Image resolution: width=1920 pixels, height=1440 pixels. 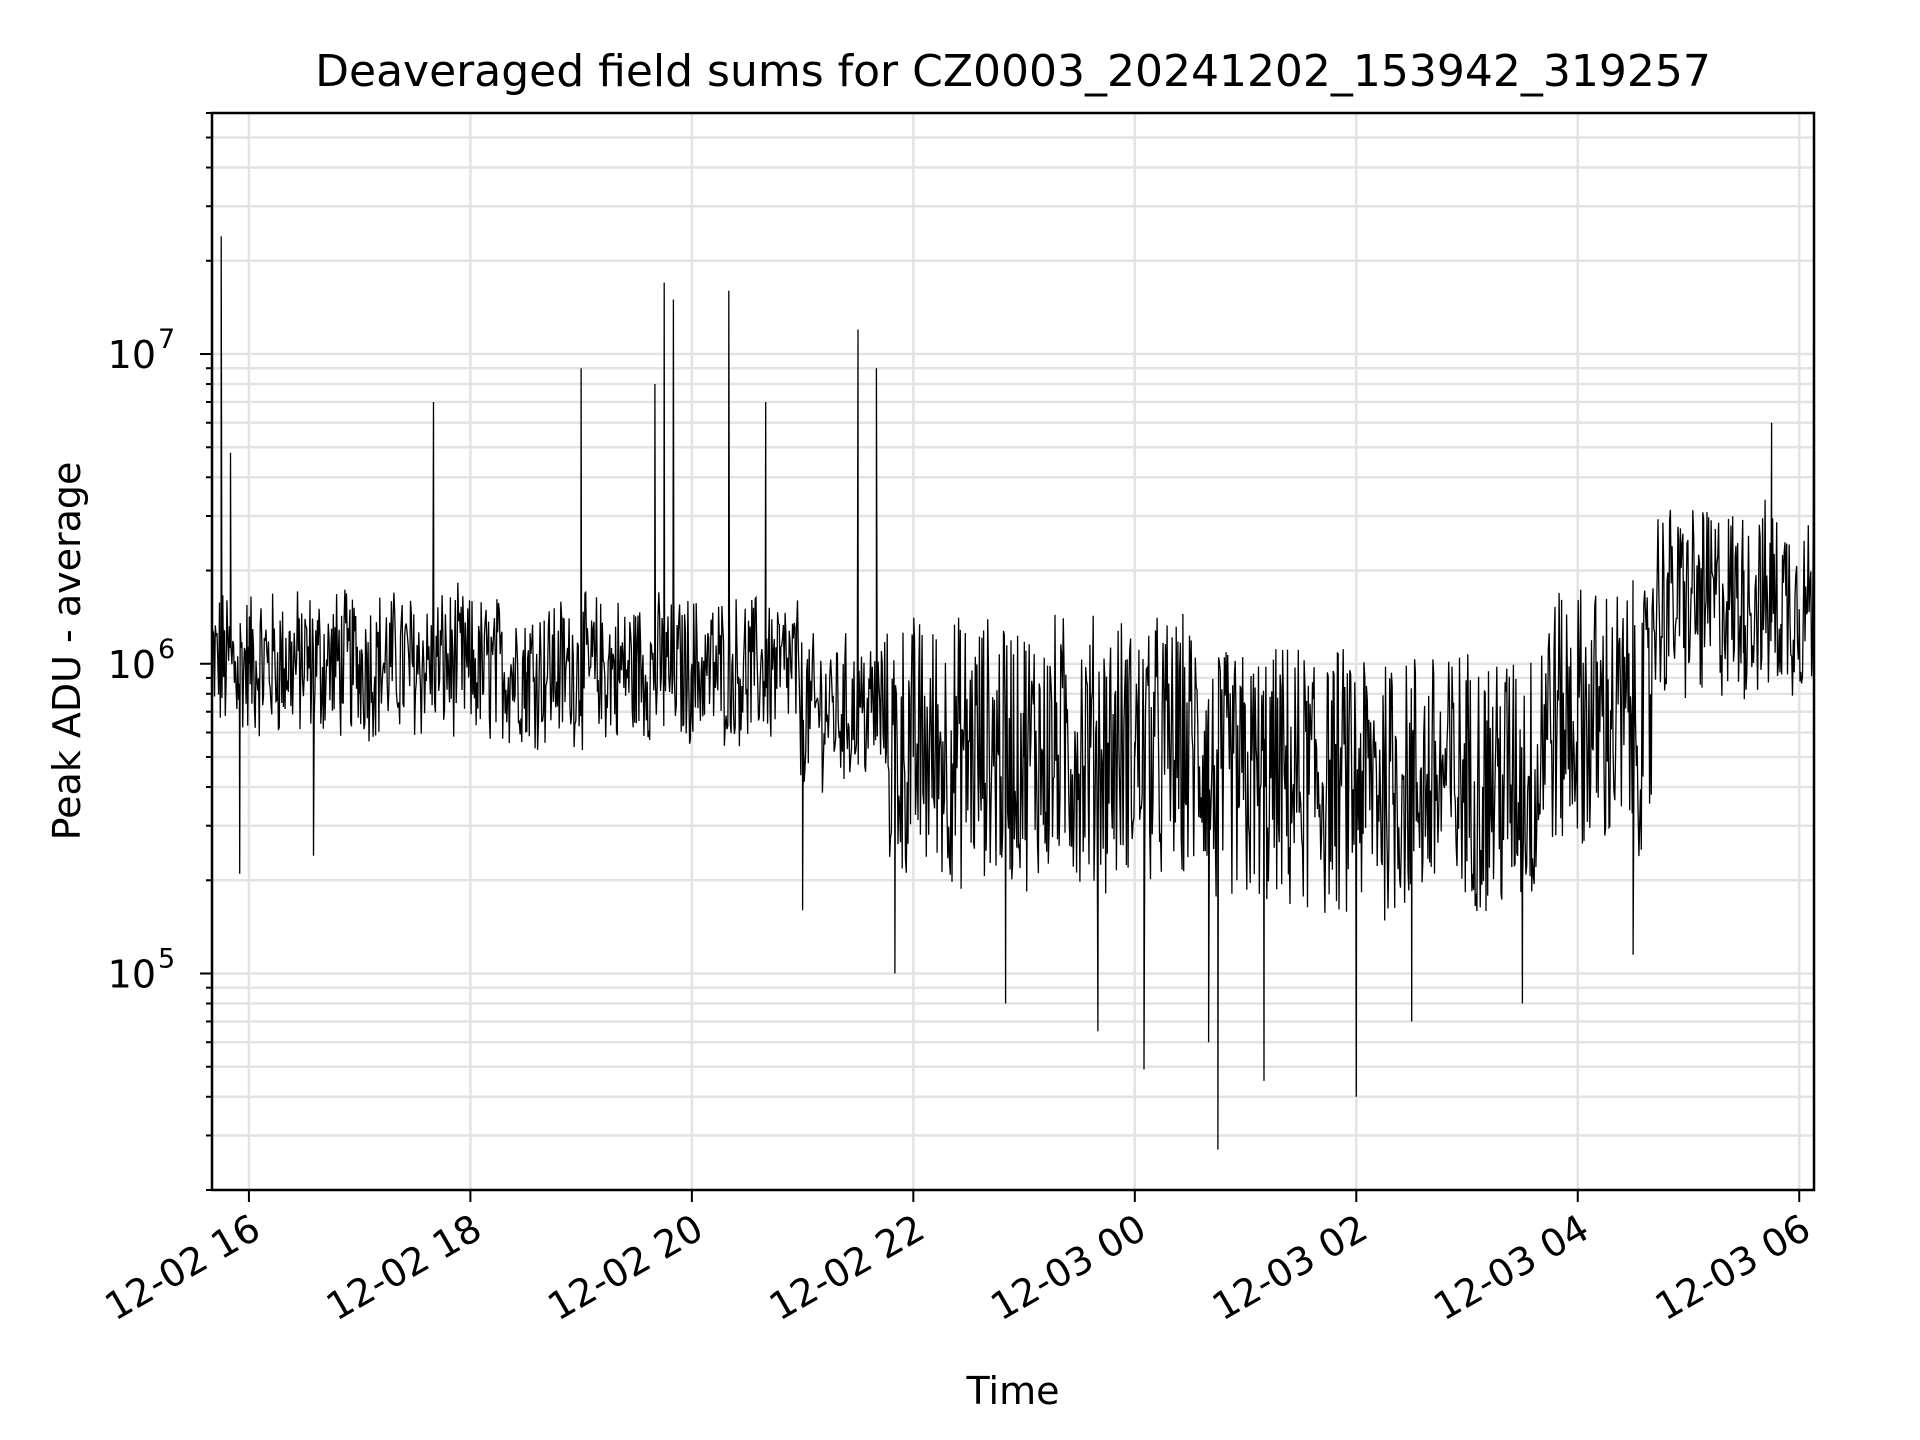 What do you see at coordinates (67, 651) in the screenshot?
I see `y-axis-label: Peak ADU - average` at bounding box center [67, 651].